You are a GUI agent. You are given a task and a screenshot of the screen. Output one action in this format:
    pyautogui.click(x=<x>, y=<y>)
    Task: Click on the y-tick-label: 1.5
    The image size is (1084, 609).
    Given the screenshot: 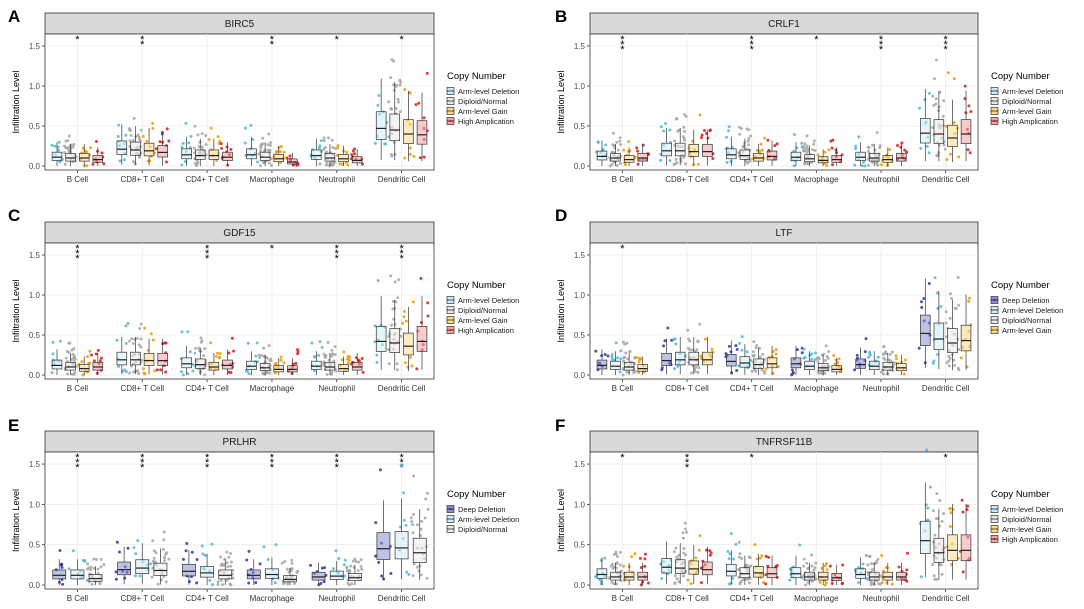 What is the action you would take?
    pyautogui.click(x=580, y=255)
    